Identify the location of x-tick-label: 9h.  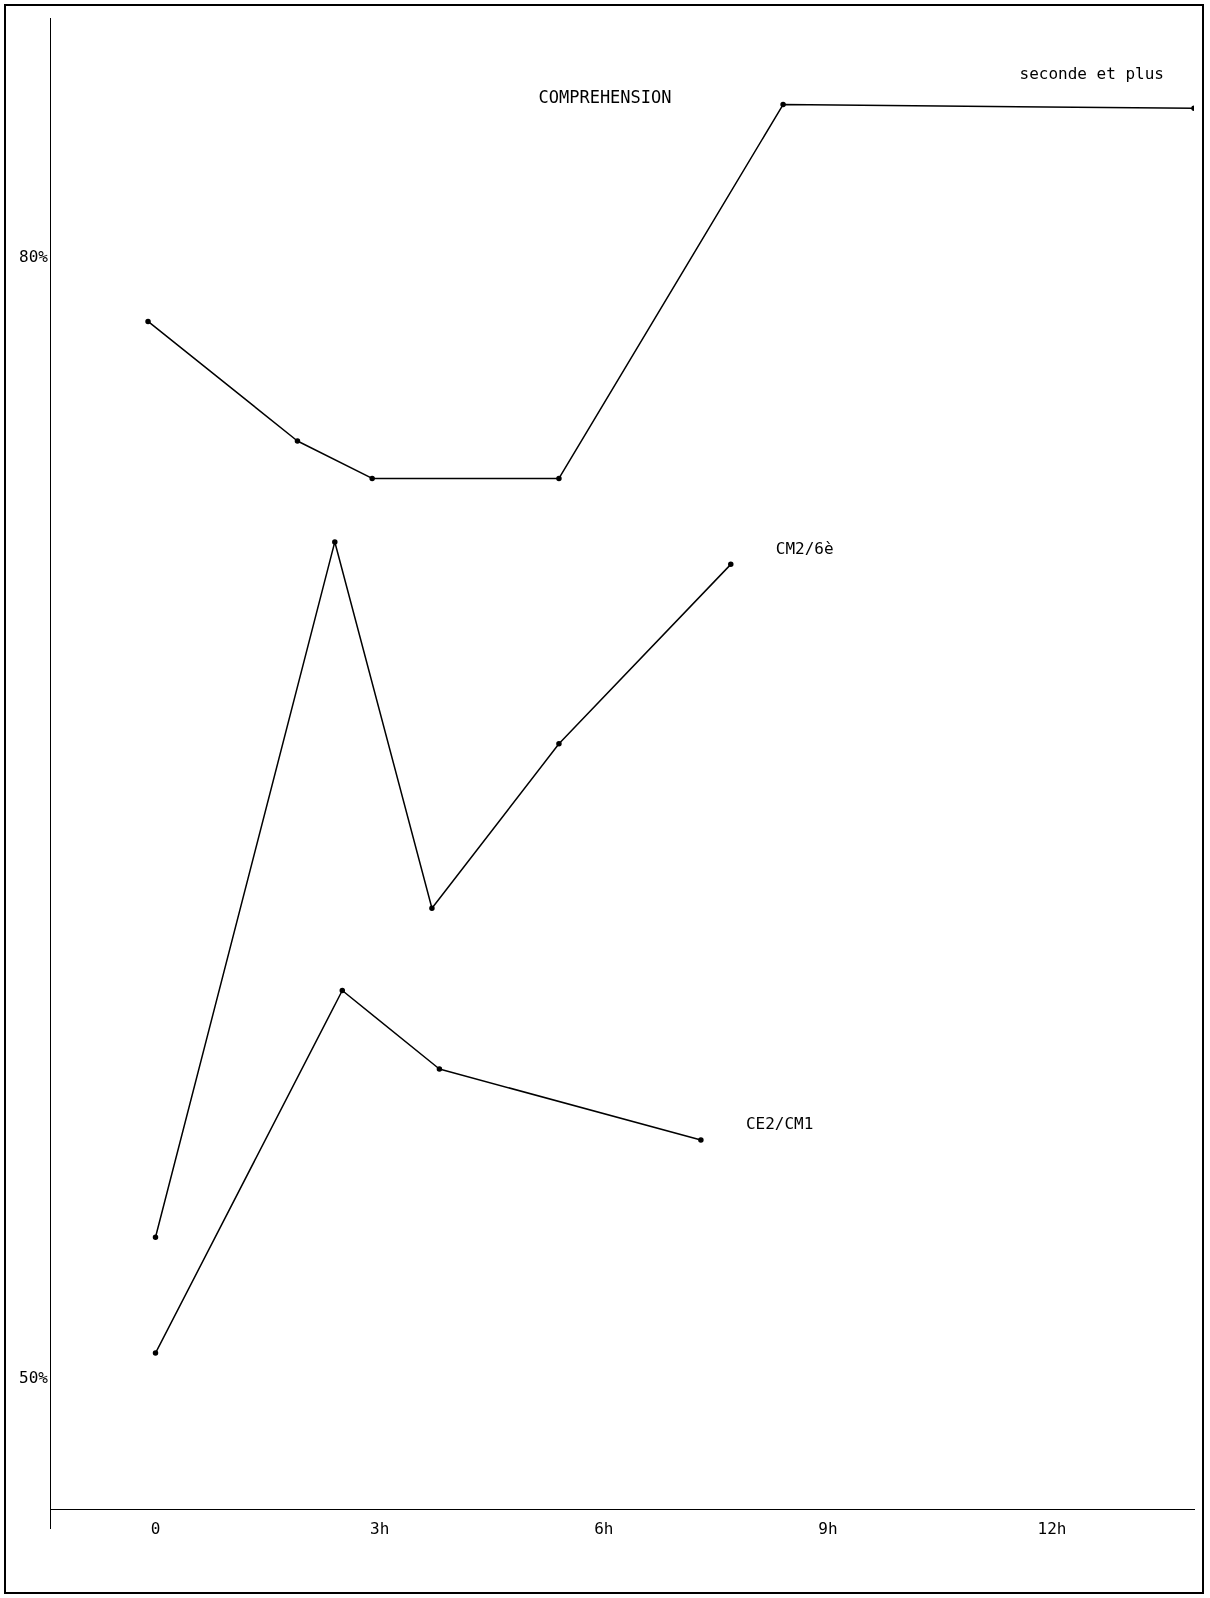
(828, 1528).